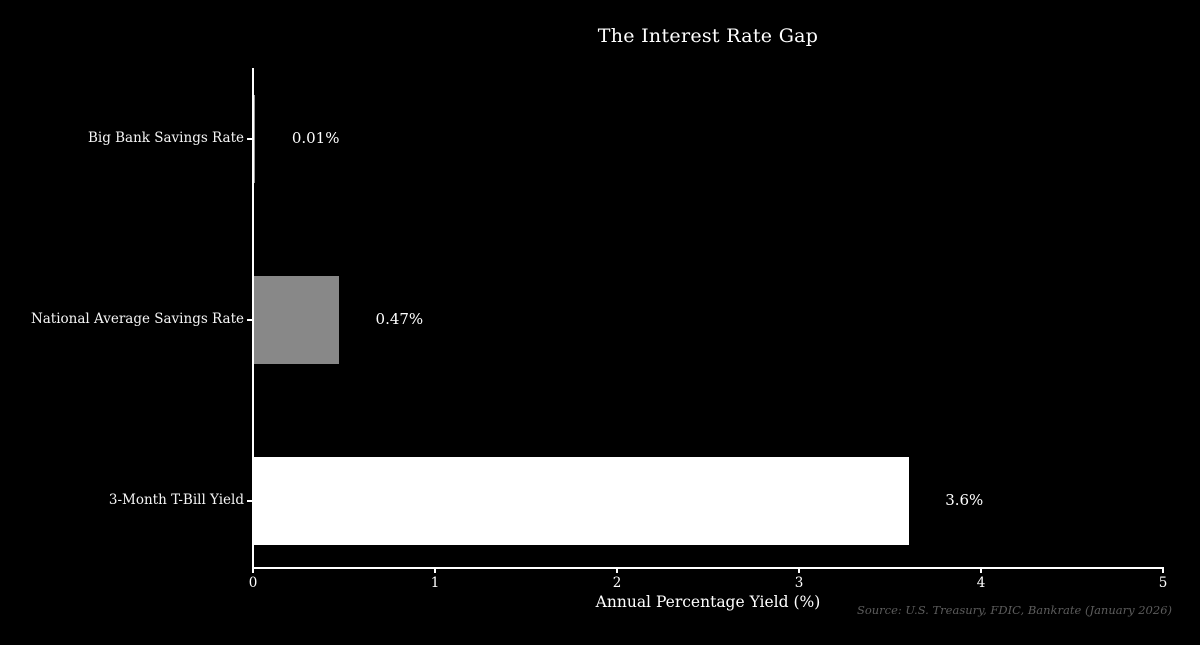 The height and width of the screenshot is (645, 1200). Describe the element at coordinates (1163, 583) in the screenshot. I see `x-tick-label: 5` at that location.